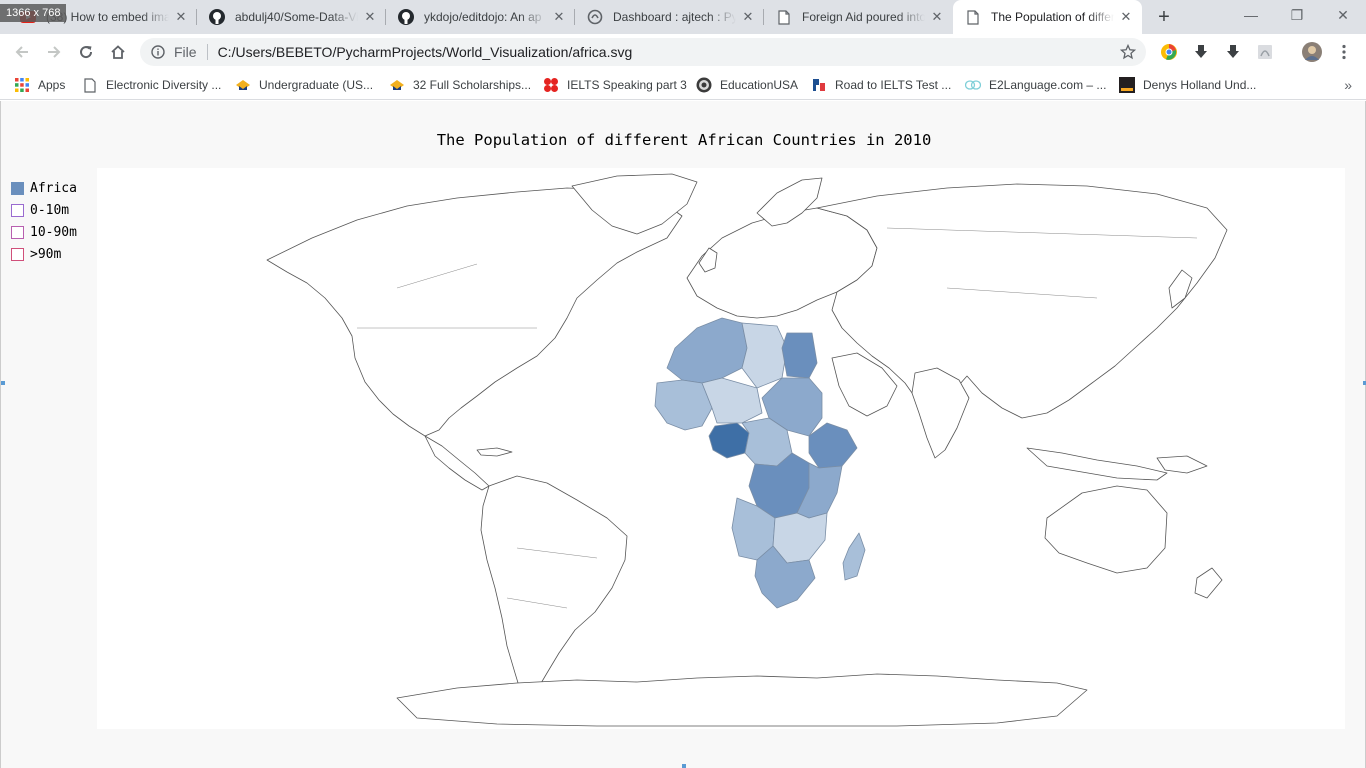  Describe the element at coordinates (764, 355) in the screenshot. I see `africa-sahara` at that location.